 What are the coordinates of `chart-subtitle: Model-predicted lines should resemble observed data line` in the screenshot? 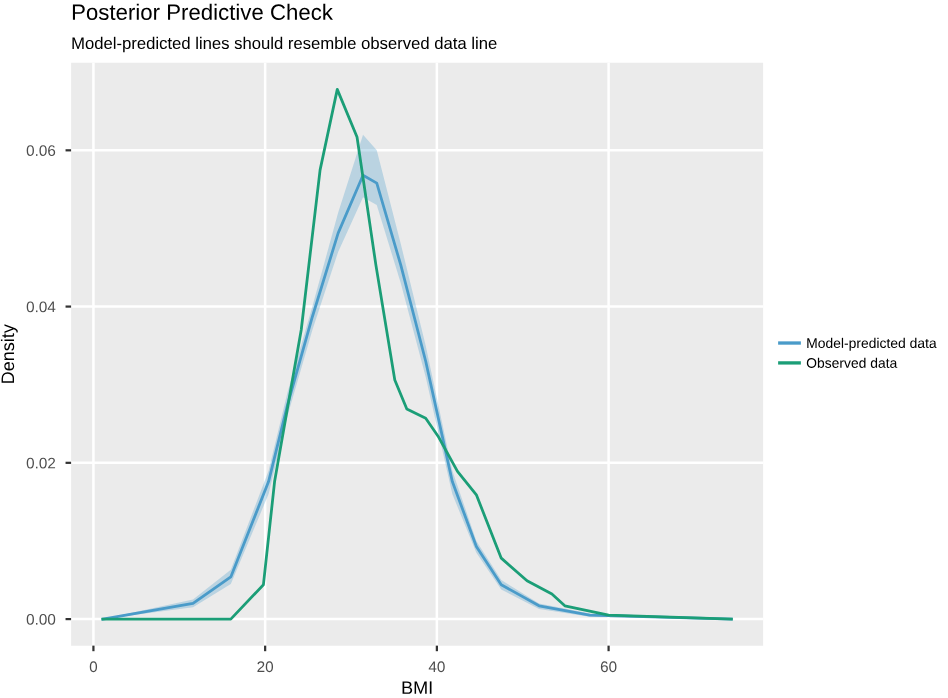 It's located at (284, 44).